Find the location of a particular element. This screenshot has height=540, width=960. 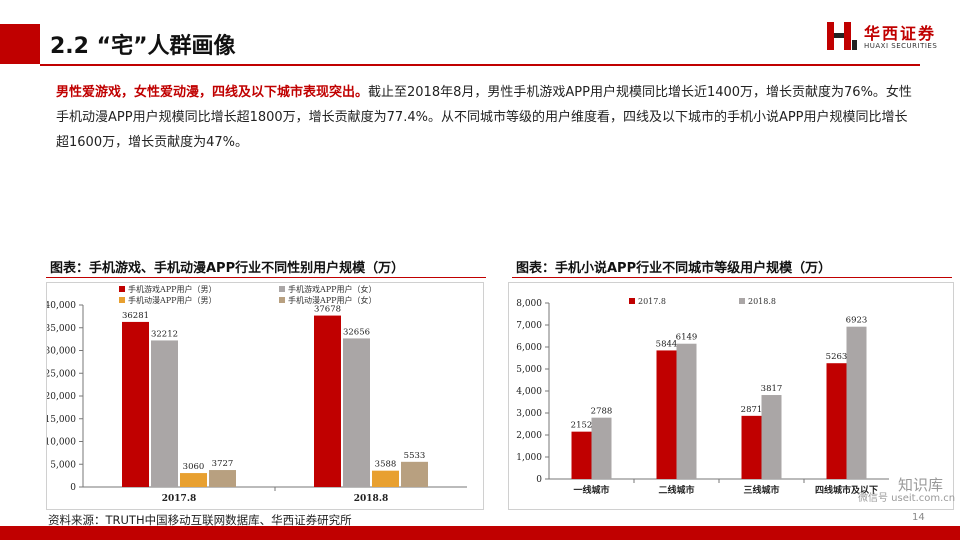

right-chart-title: 图表：手机小说APP行业不同城市等级用户规模（万） is located at coordinates (674, 268).